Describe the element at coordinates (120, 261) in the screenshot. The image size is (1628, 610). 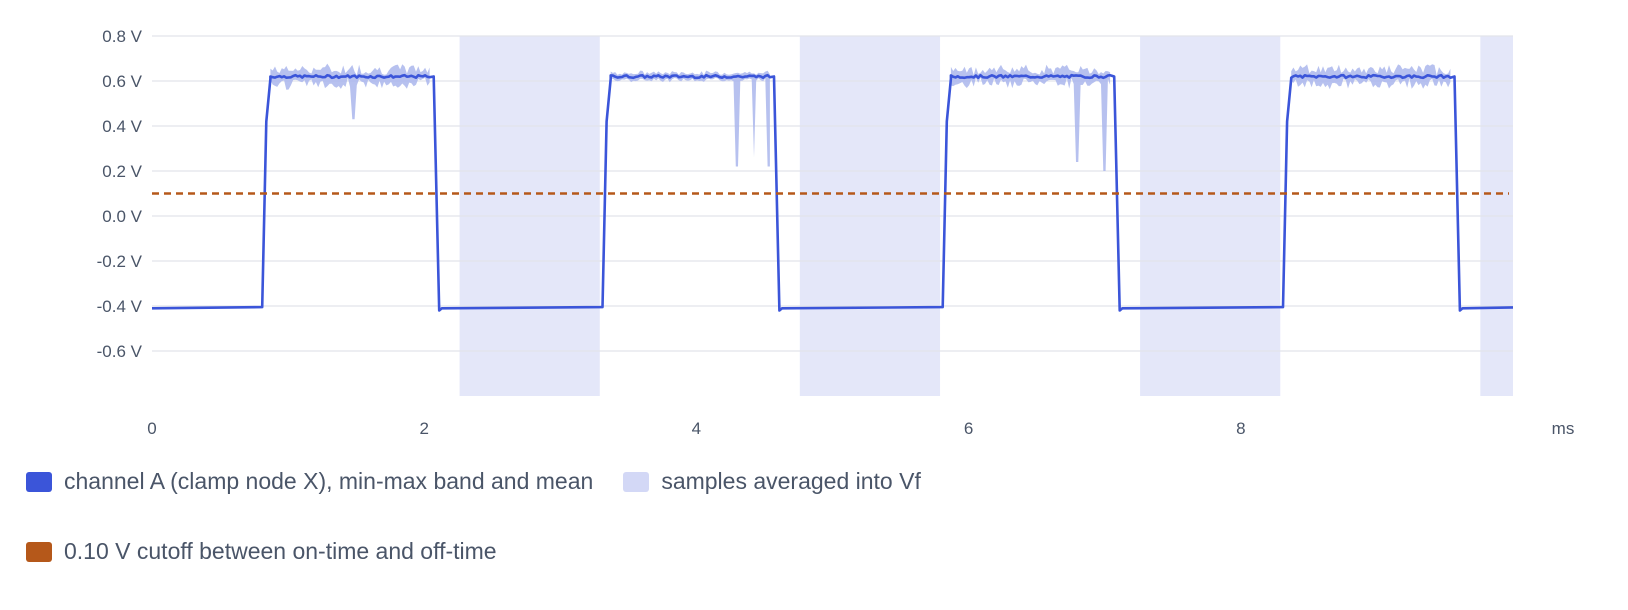
I see `y-tick-label: -0.2 V` at that location.